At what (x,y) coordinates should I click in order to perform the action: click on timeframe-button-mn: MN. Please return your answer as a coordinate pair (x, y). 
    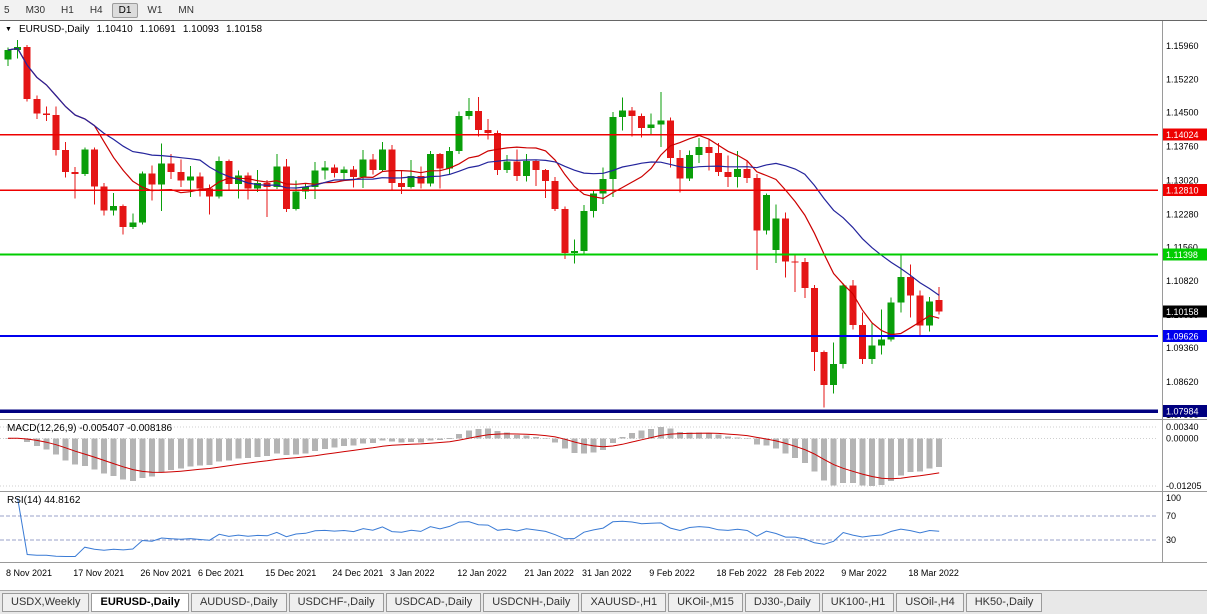
    Looking at the image, I should click on (186, 10).